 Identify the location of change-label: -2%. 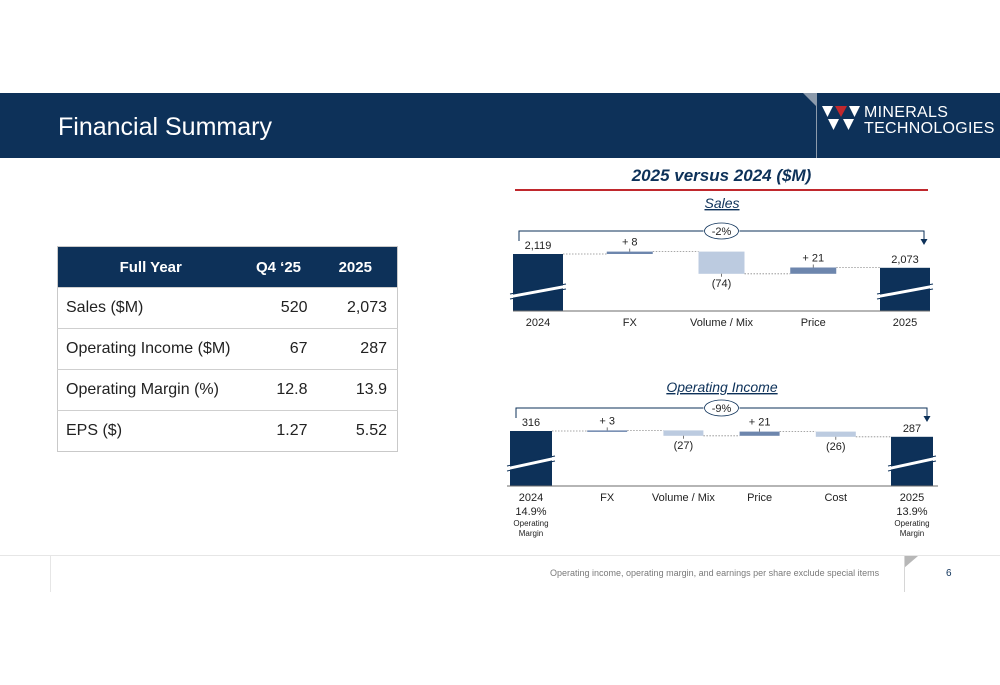
(722, 232).